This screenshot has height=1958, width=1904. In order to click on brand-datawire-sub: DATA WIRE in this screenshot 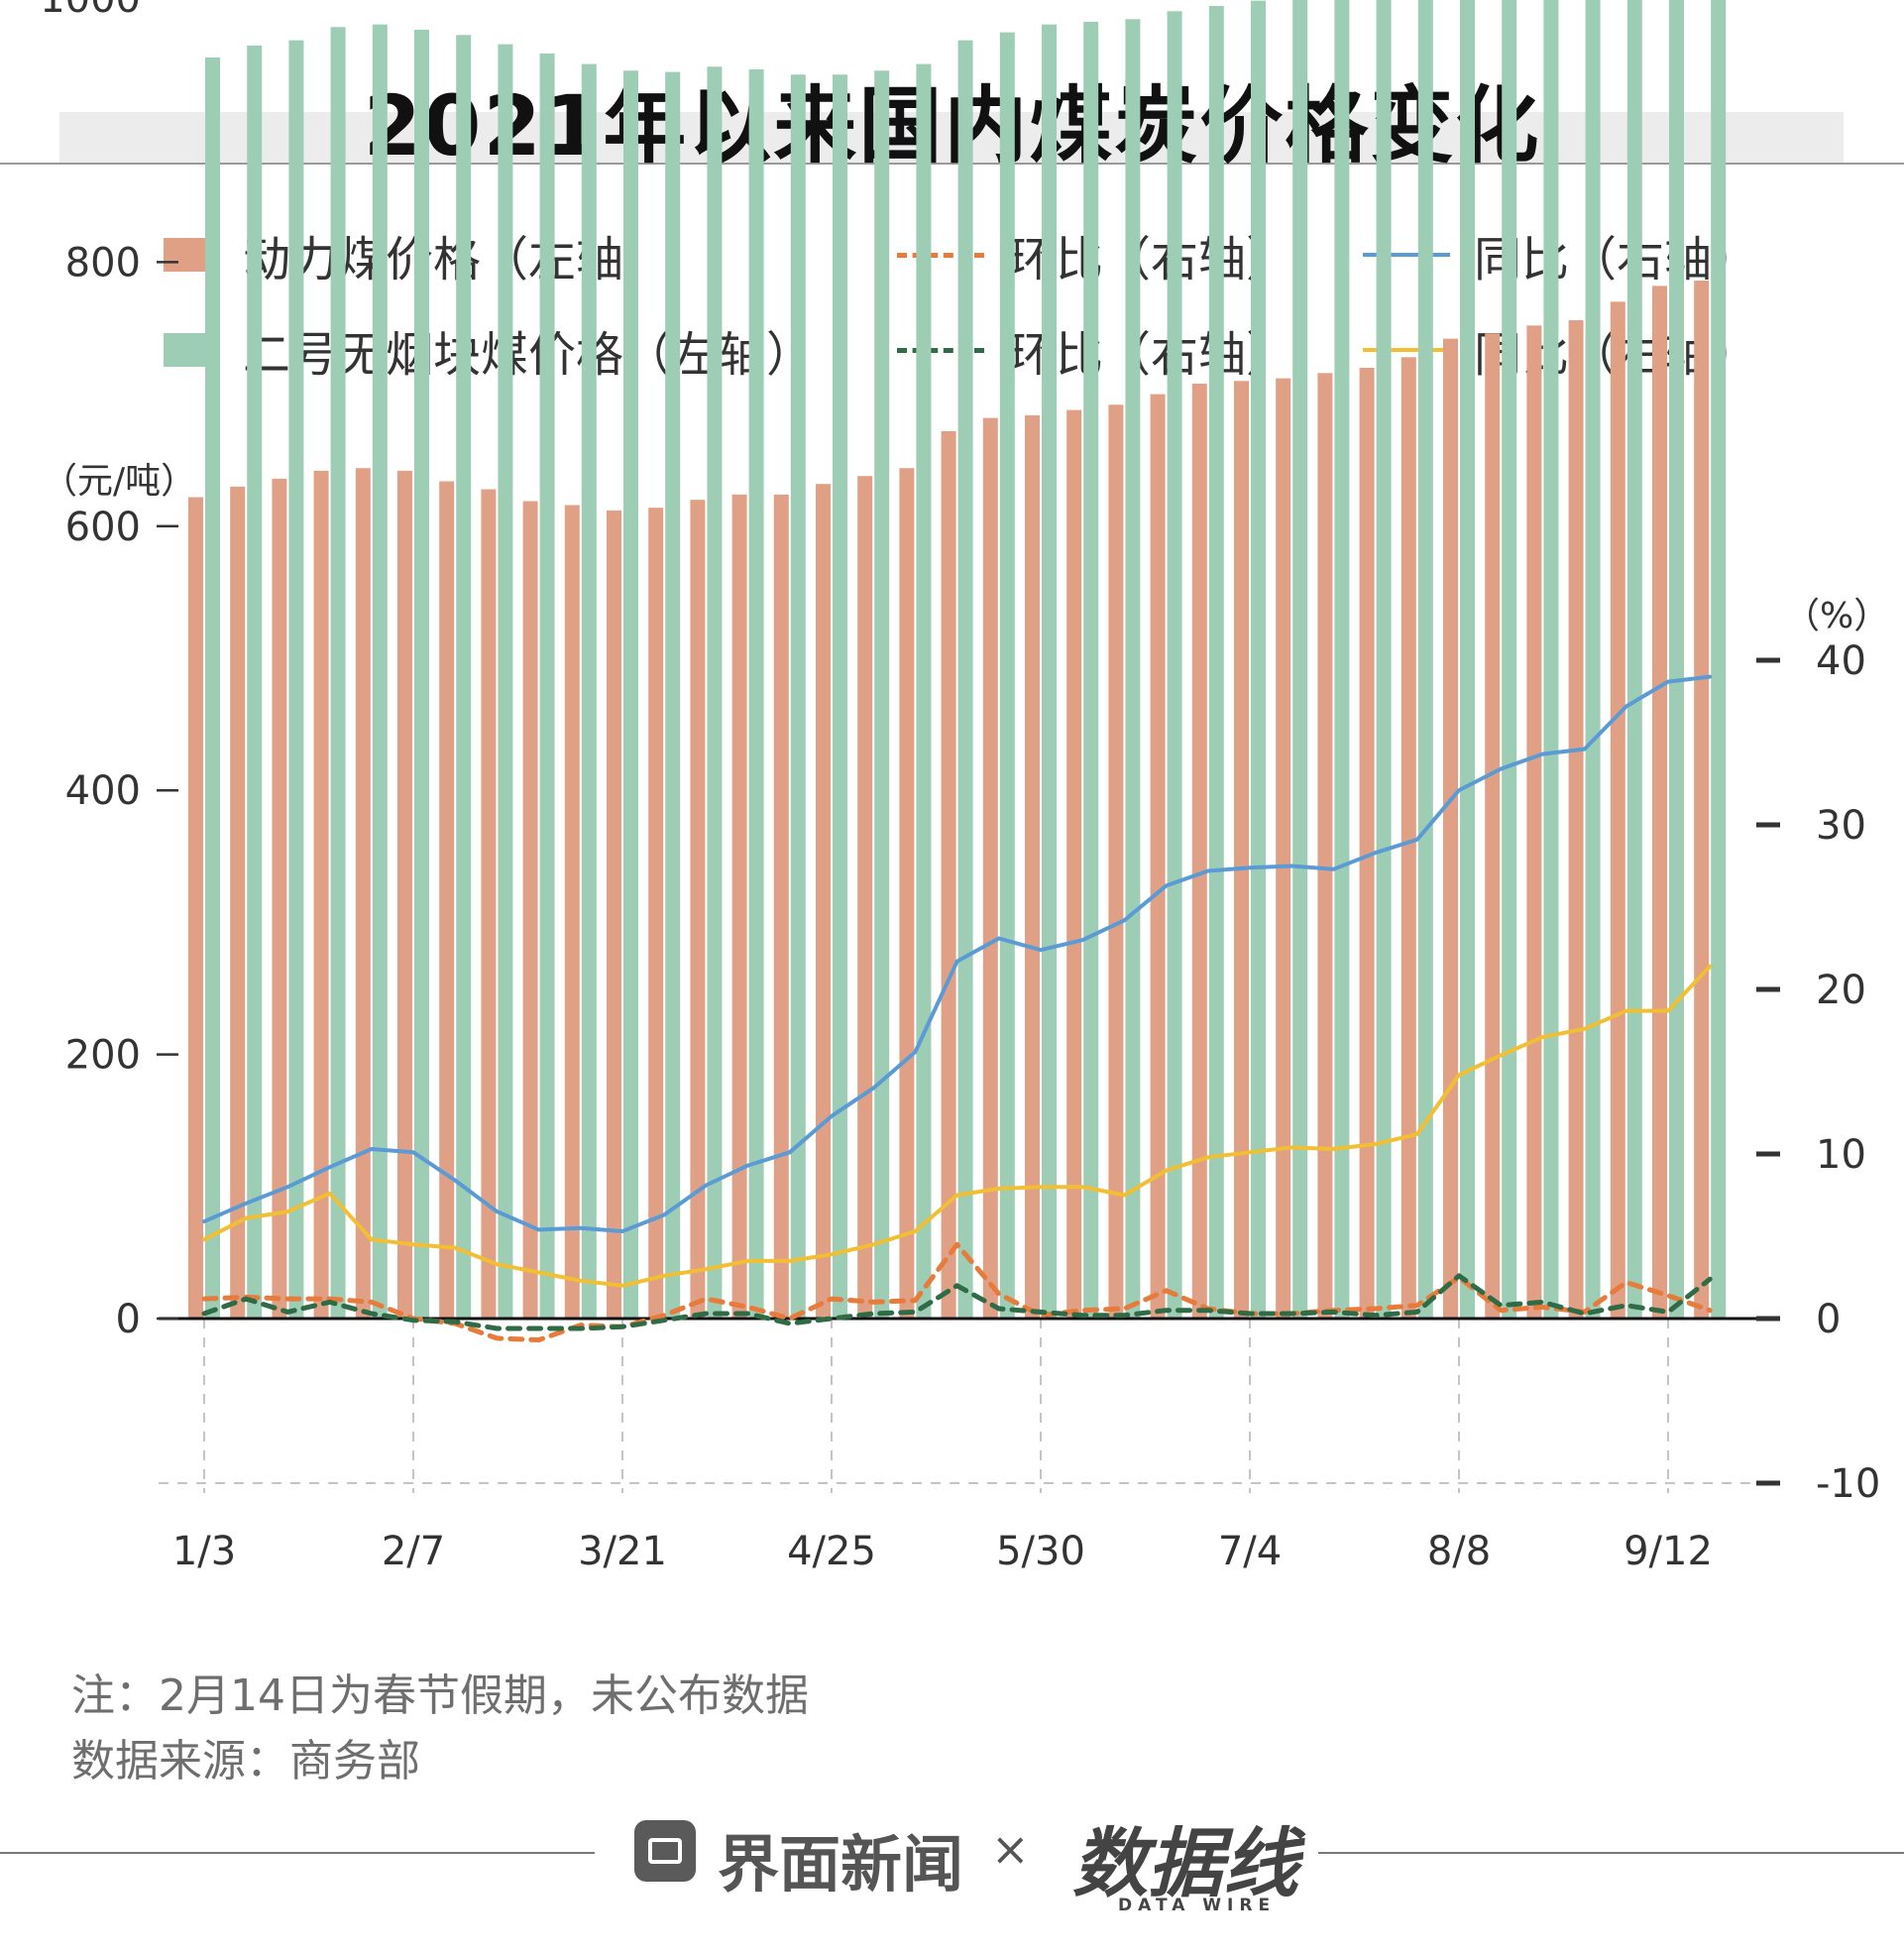, I will do `click(1197, 1905)`.